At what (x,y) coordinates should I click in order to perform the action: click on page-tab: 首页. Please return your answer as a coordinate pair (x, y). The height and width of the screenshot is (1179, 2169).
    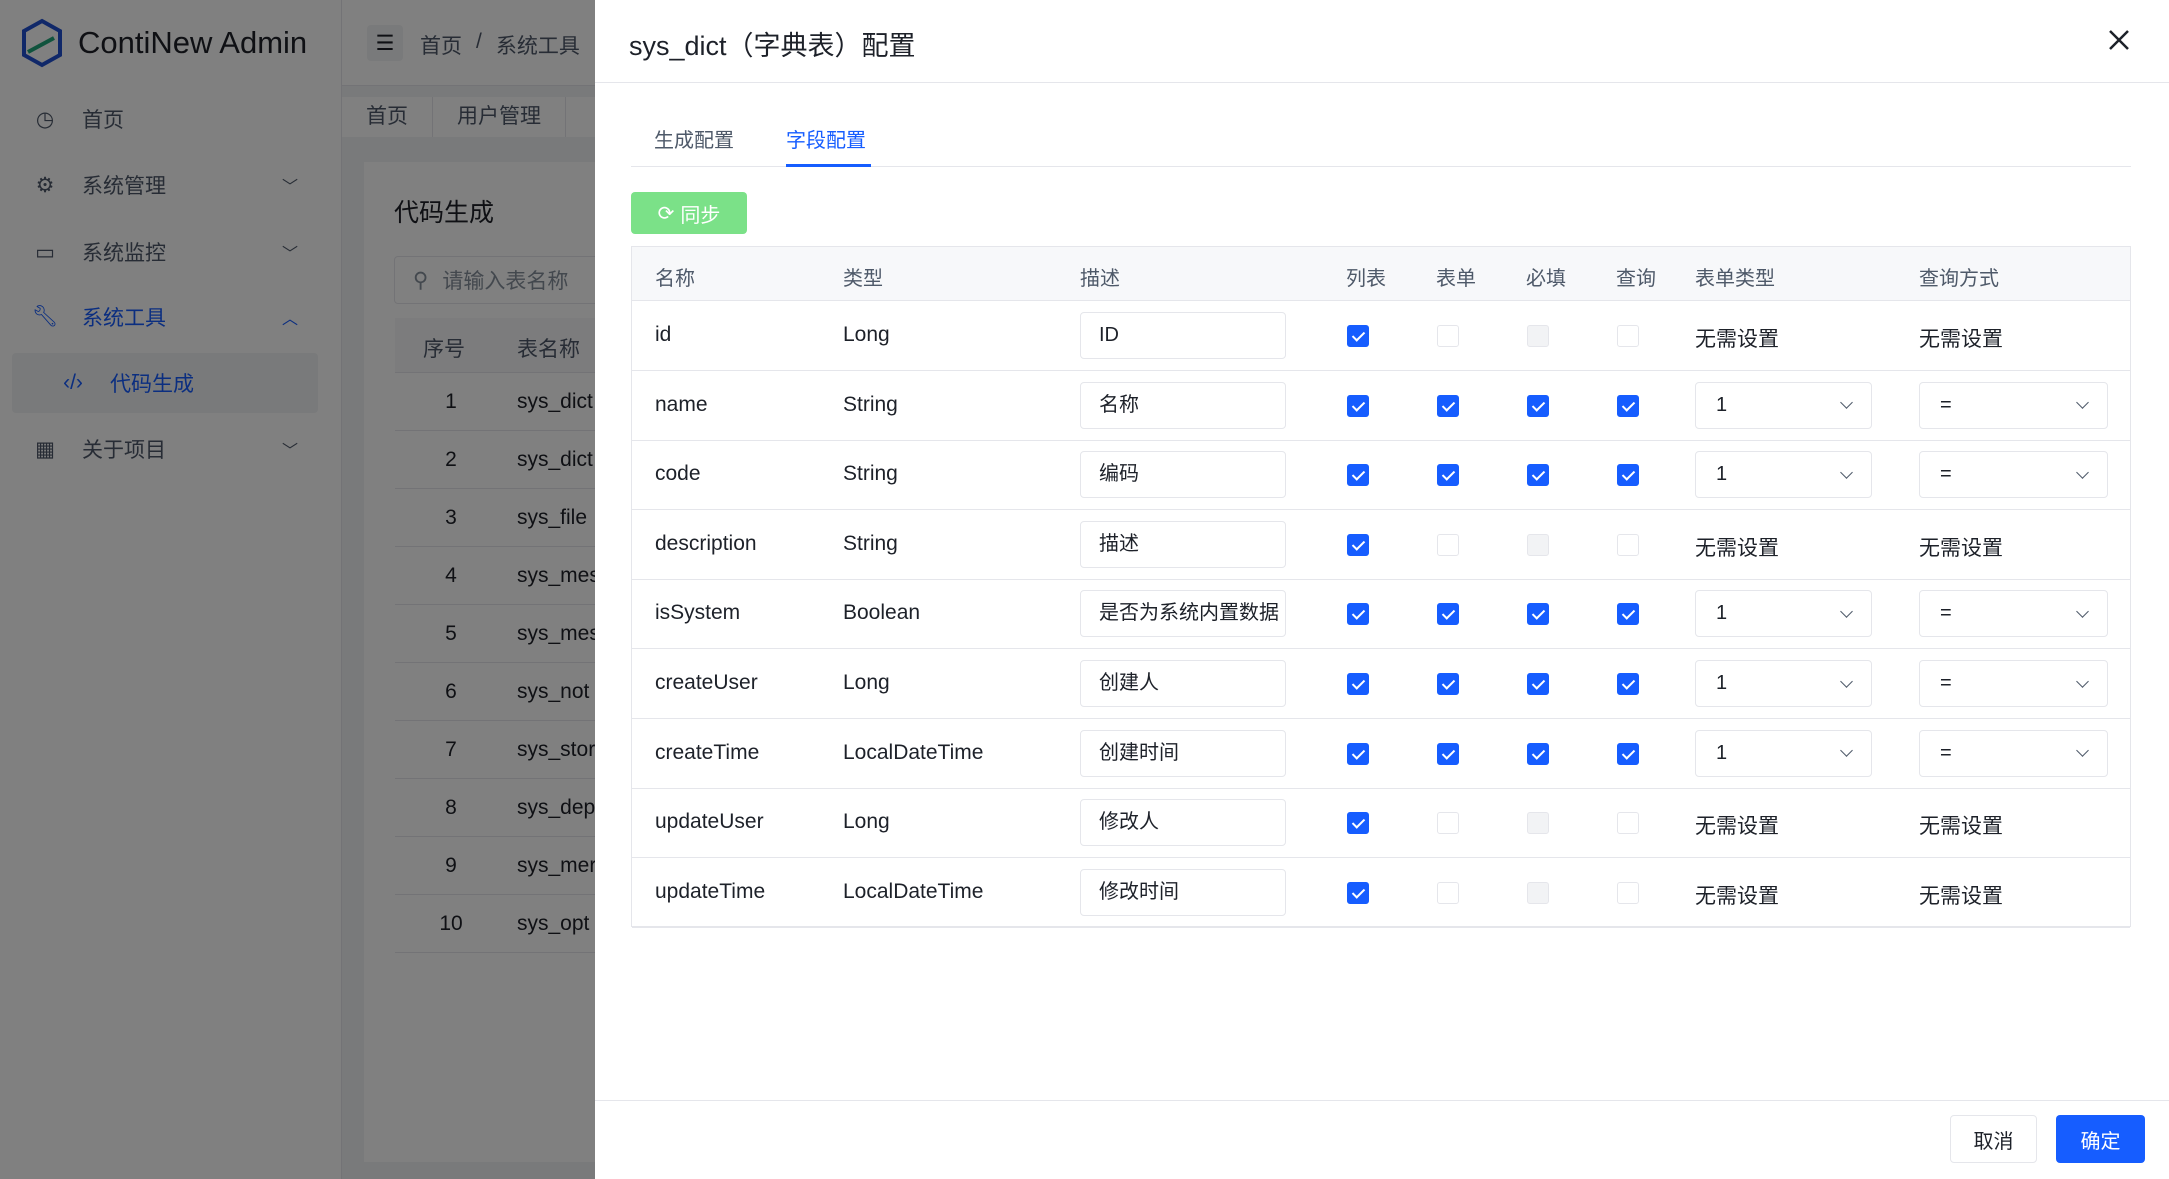
    Looking at the image, I should click on (387, 117).